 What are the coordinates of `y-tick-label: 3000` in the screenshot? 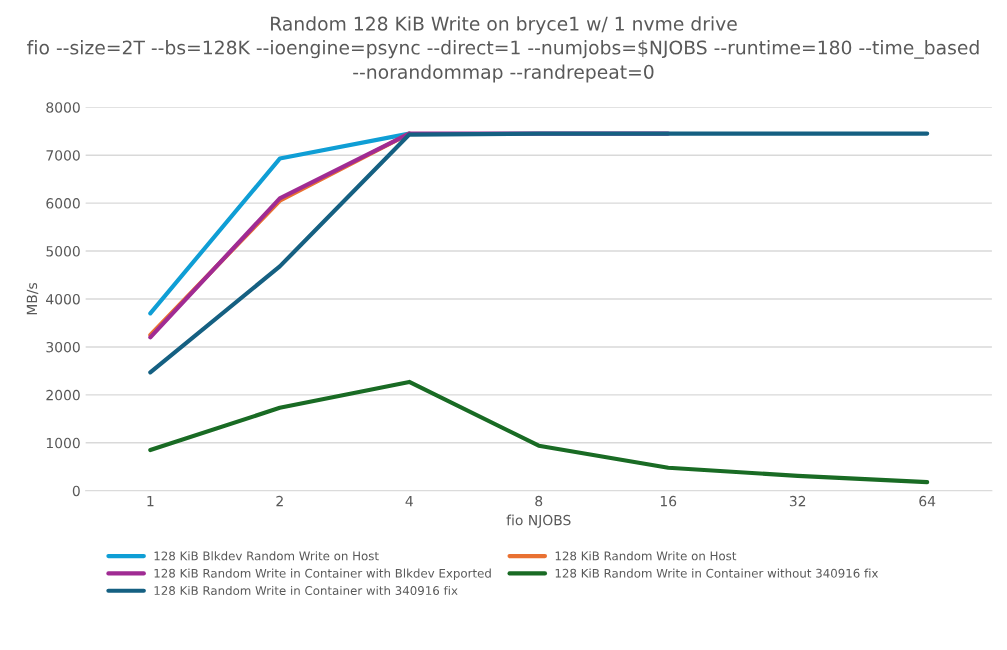 It's located at (63, 347).